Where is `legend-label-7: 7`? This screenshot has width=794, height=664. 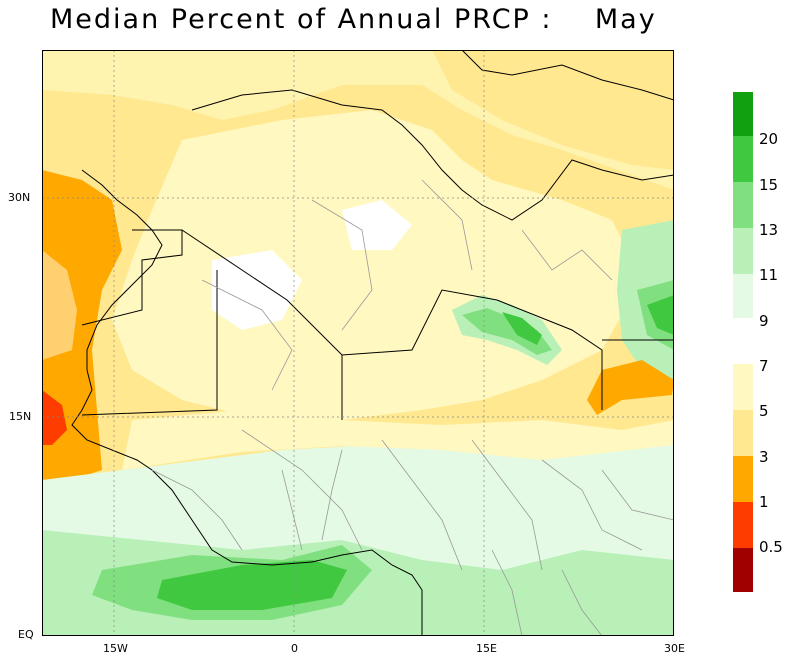
legend-label-7: 7 is located at coordinates (764, 366).